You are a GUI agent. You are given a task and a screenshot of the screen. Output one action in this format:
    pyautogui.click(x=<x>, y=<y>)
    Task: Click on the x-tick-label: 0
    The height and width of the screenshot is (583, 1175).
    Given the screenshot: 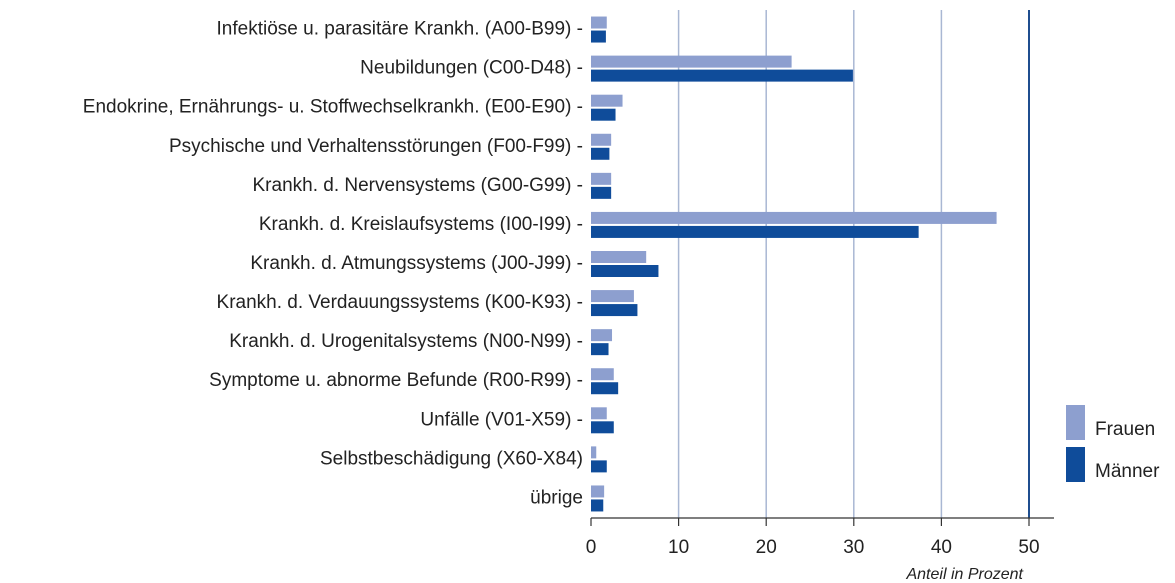 What is the action you would take?
    pyautogui.click(x=591, y=547)
    